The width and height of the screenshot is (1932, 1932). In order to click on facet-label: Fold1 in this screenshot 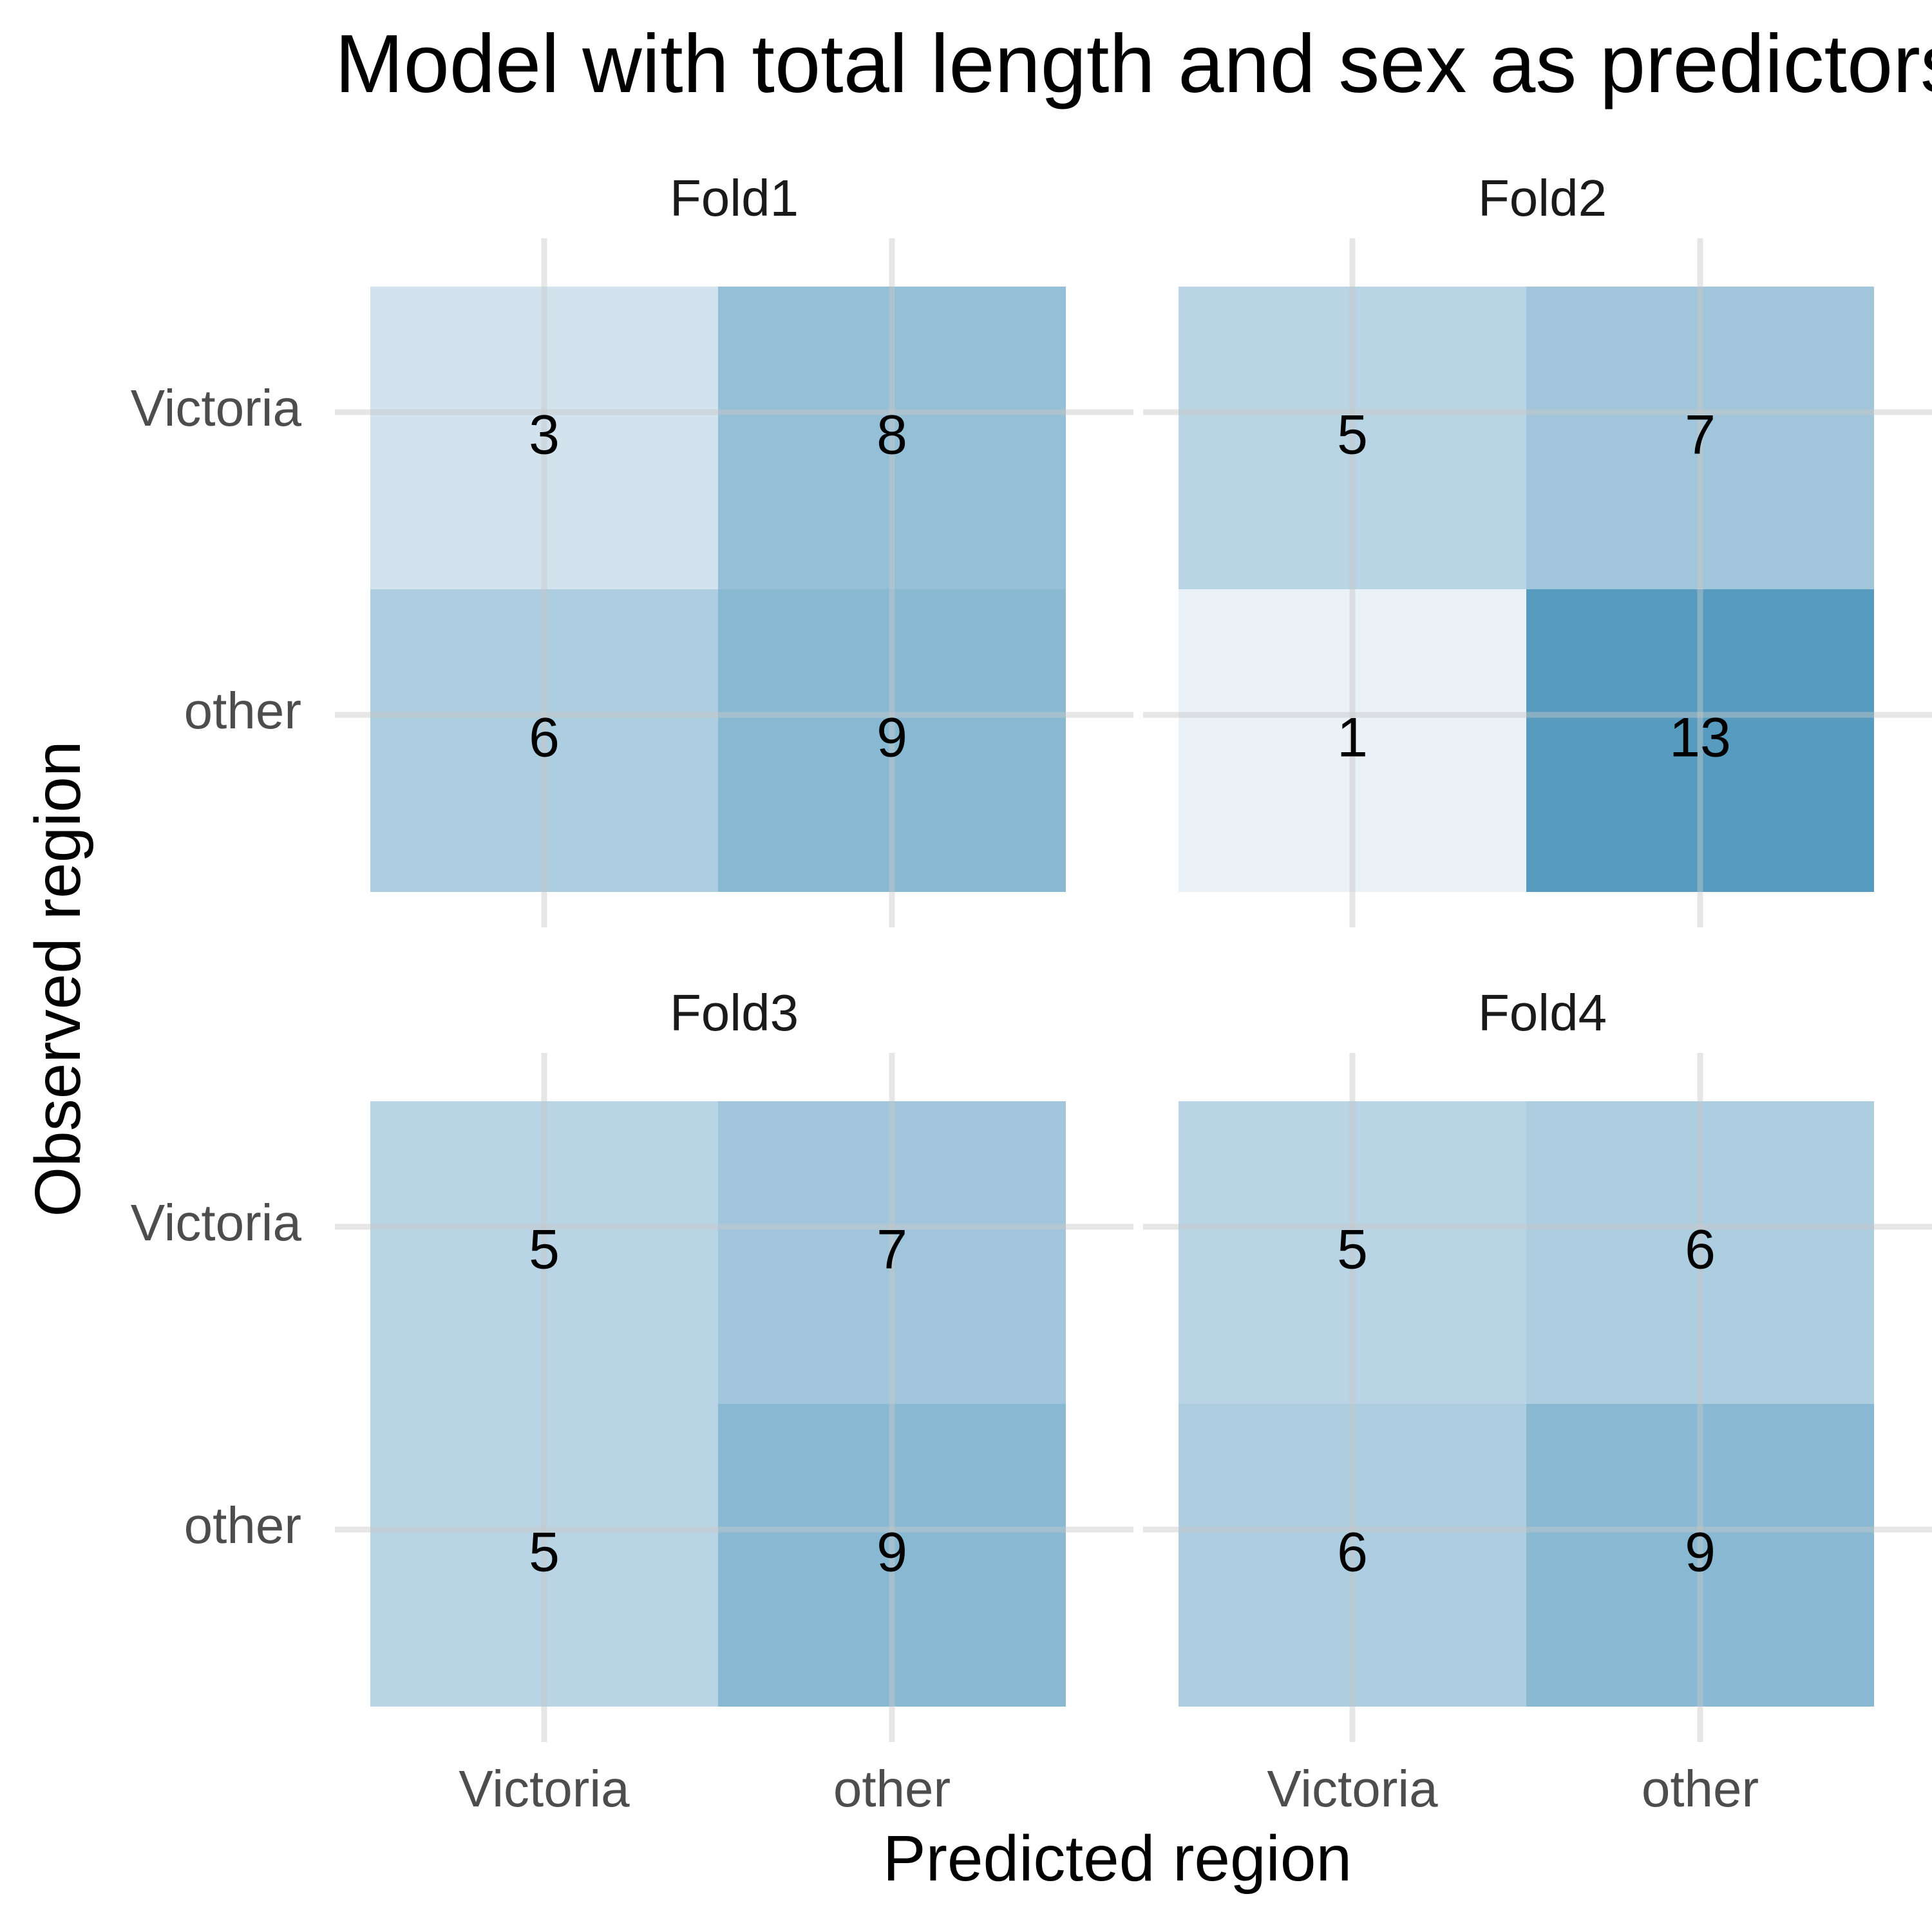, I will do `click(734, 198)`.